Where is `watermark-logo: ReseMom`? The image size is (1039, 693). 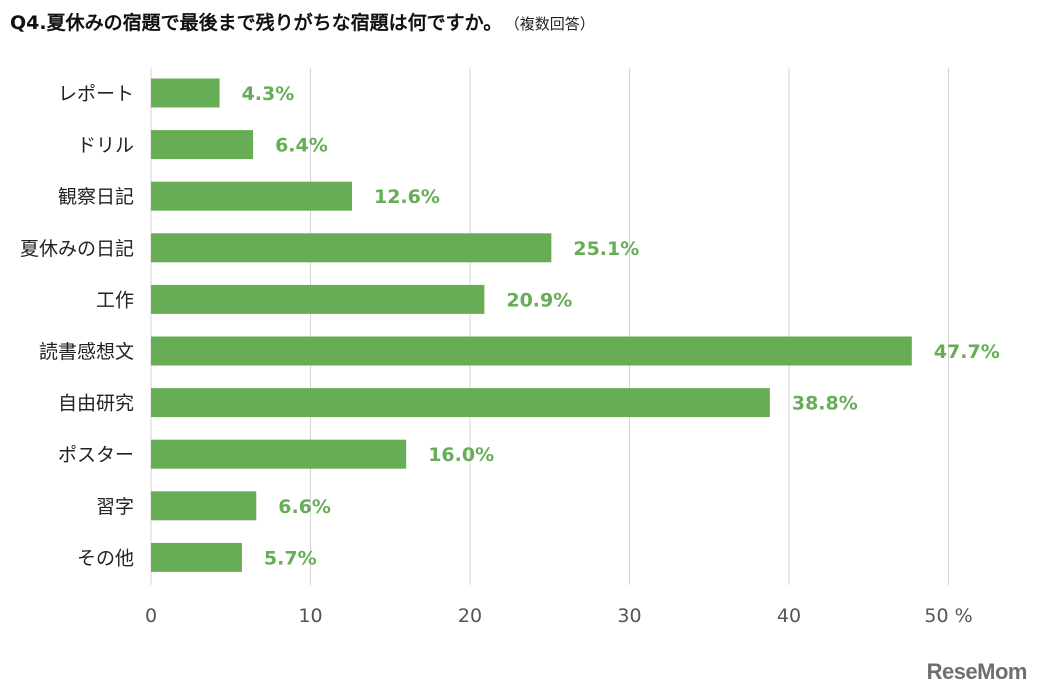 watermark-logo: ReseMom is located at coordinates (977, 671).